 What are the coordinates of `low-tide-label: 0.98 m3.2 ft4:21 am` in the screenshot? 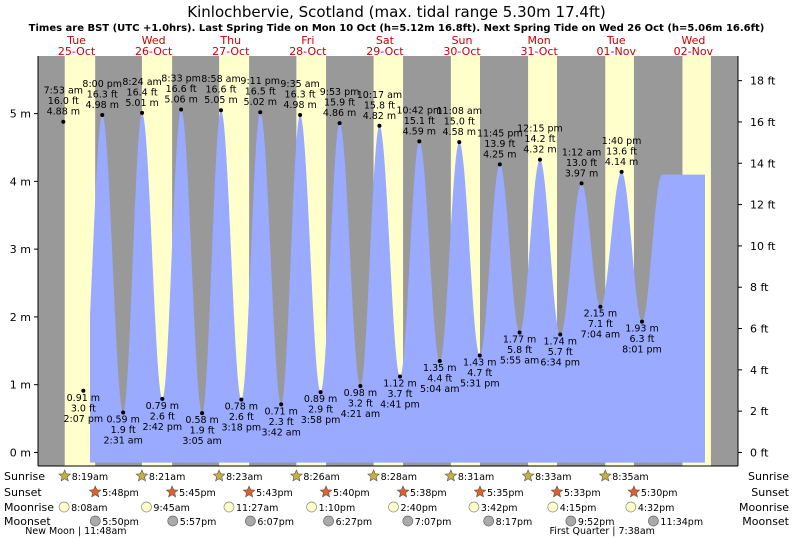 It's located at (360, 404).